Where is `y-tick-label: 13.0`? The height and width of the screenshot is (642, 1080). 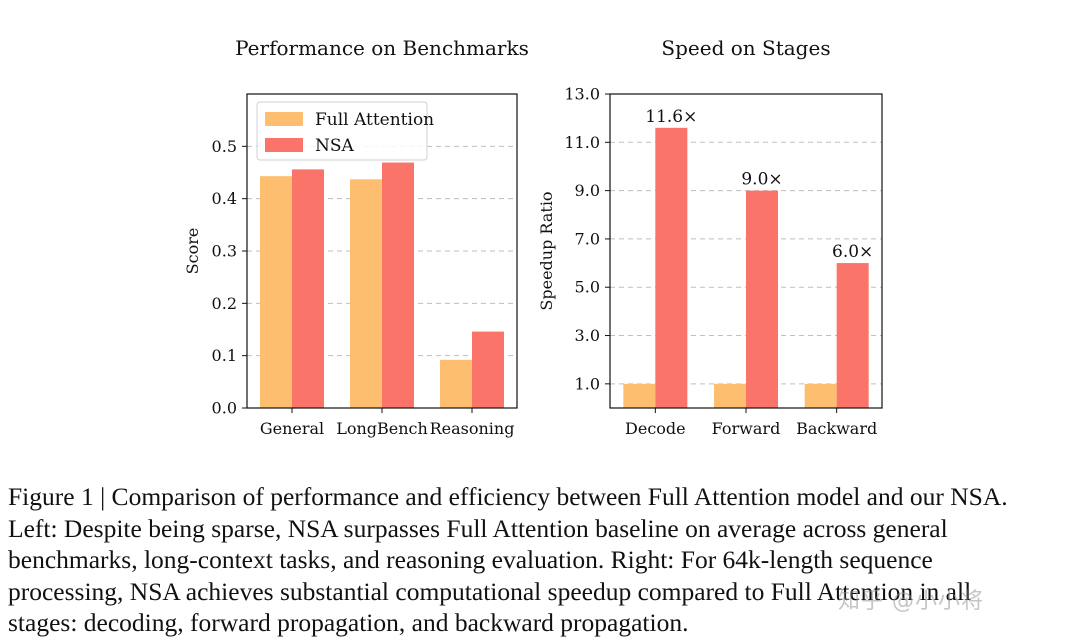
y-tick-label: 13.0 is located at coordinates (582, 94).